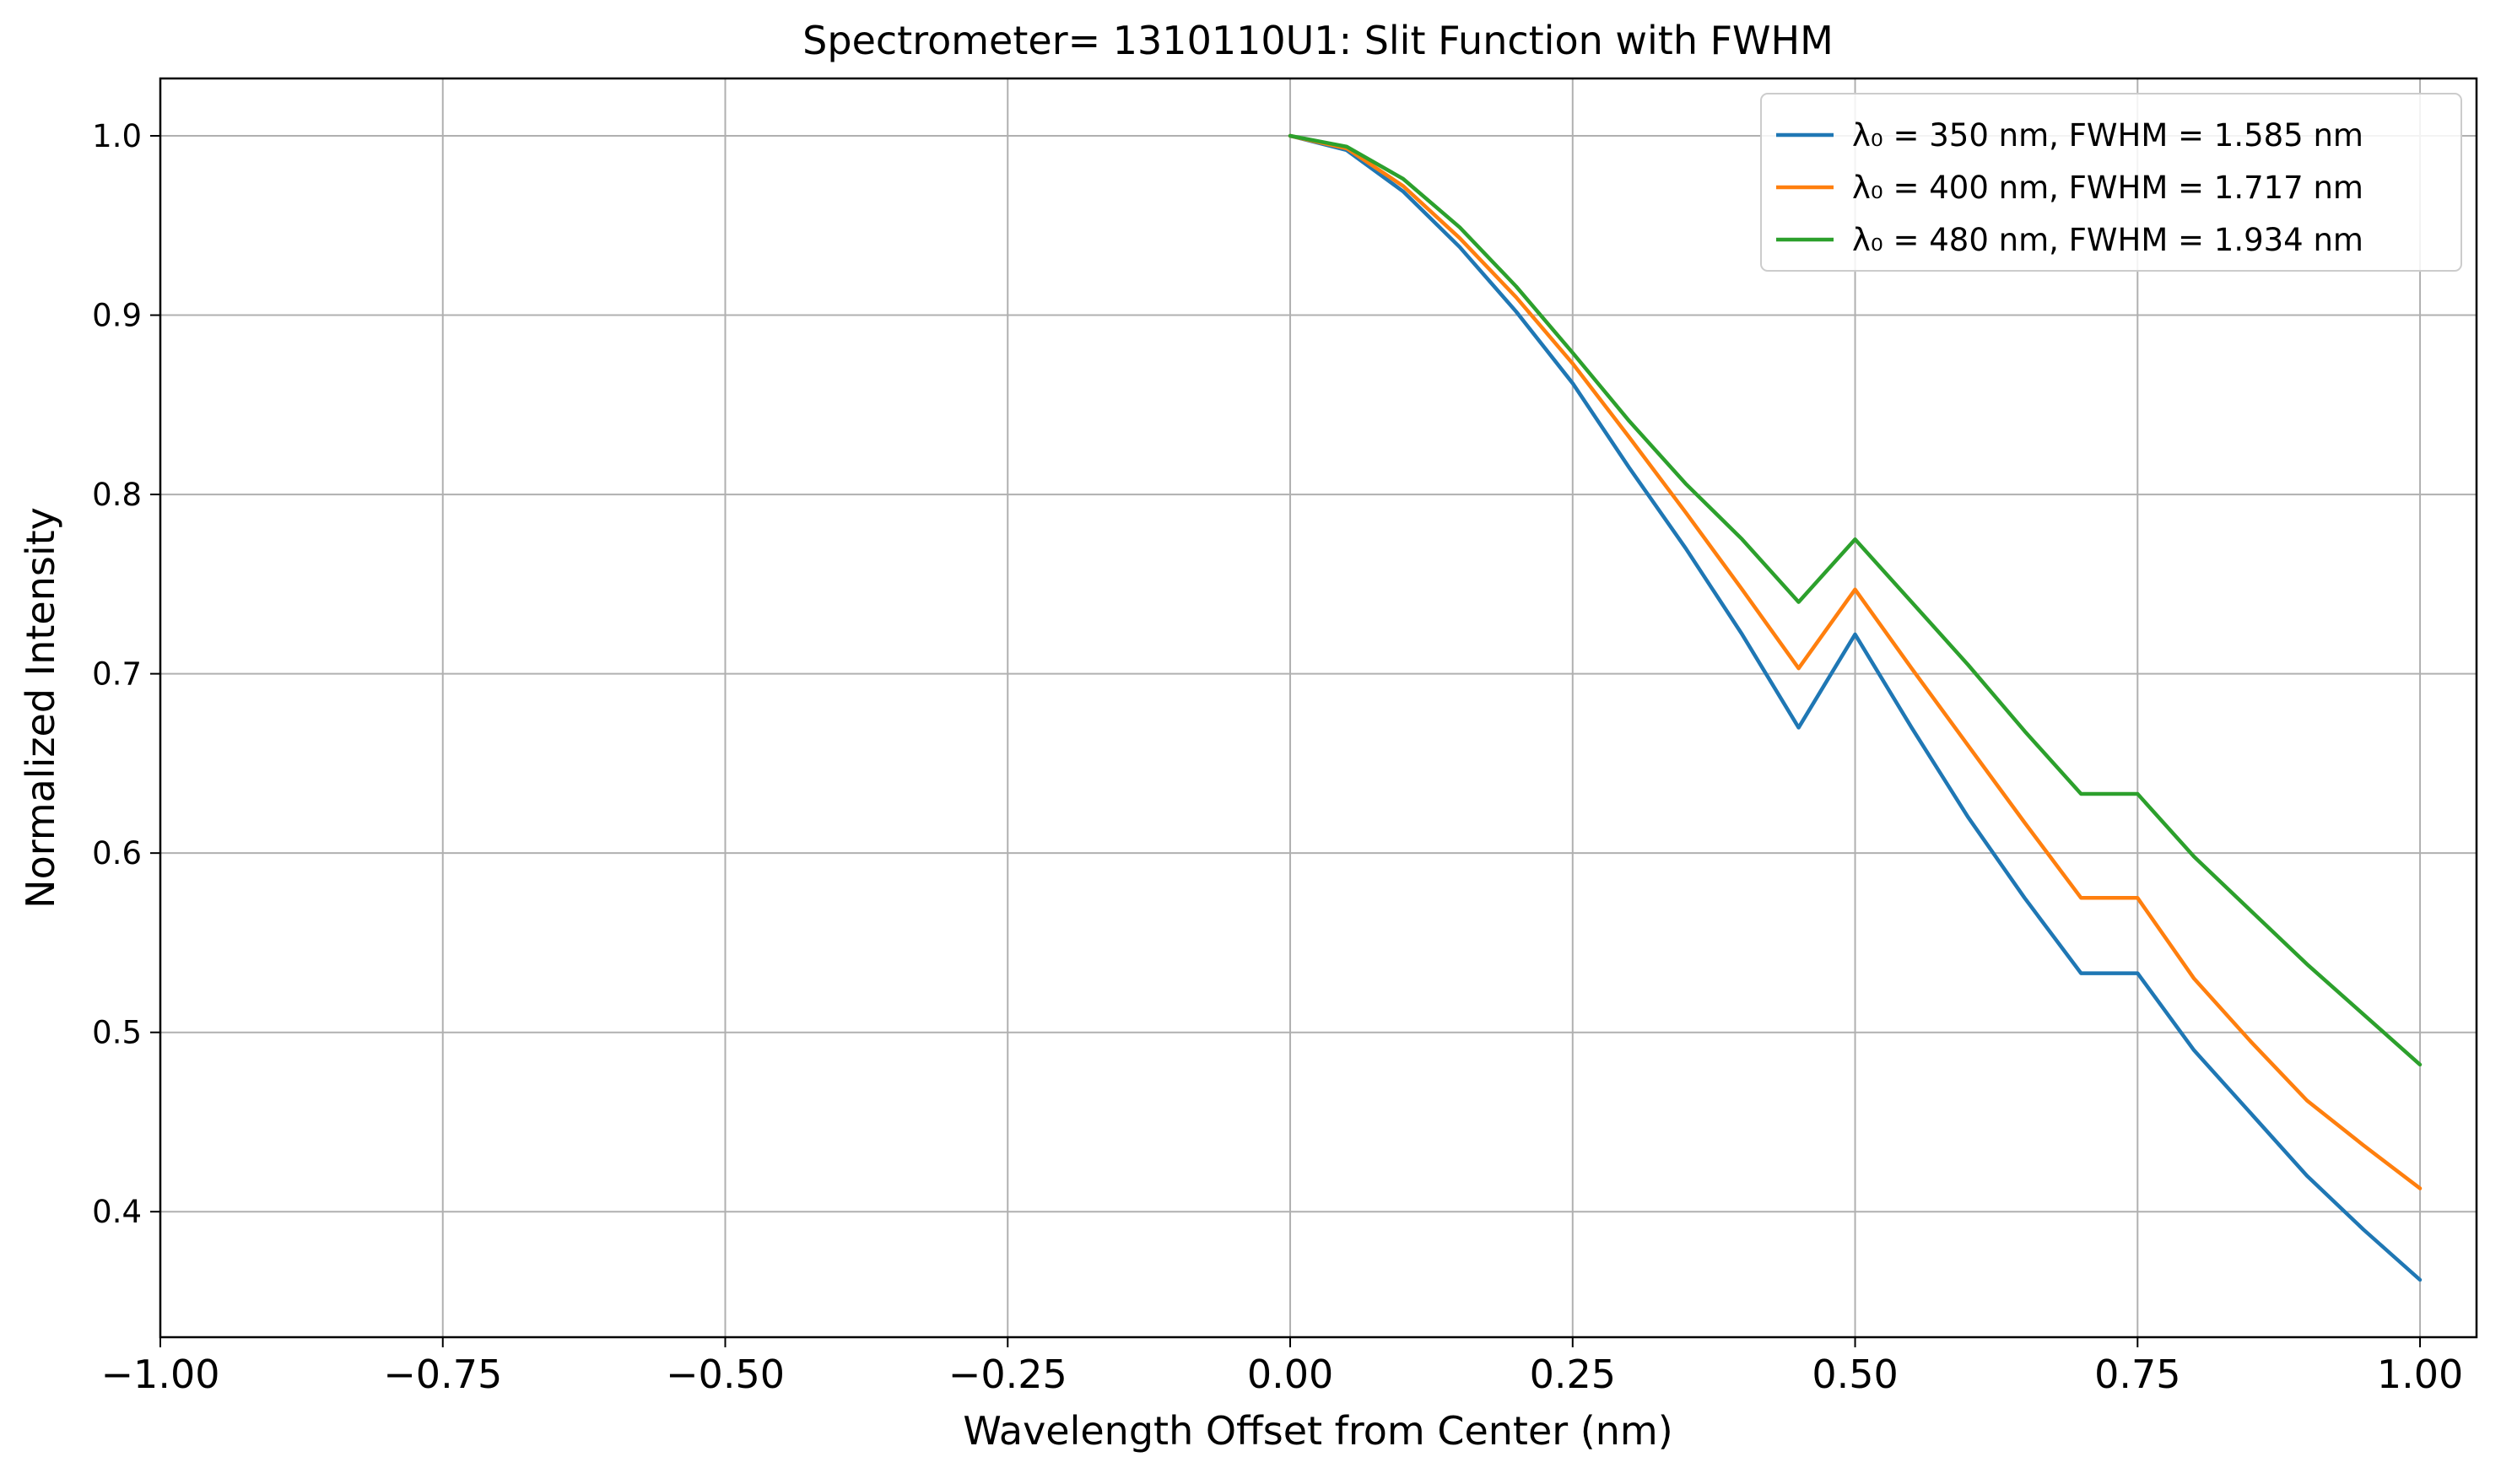 The width and height of the screenshot is (2501, 1484). What do you see at coordinates (117, 136) in the screenshot?
I see `y-tick-label: 1.0` at bounding box center [117, 136].